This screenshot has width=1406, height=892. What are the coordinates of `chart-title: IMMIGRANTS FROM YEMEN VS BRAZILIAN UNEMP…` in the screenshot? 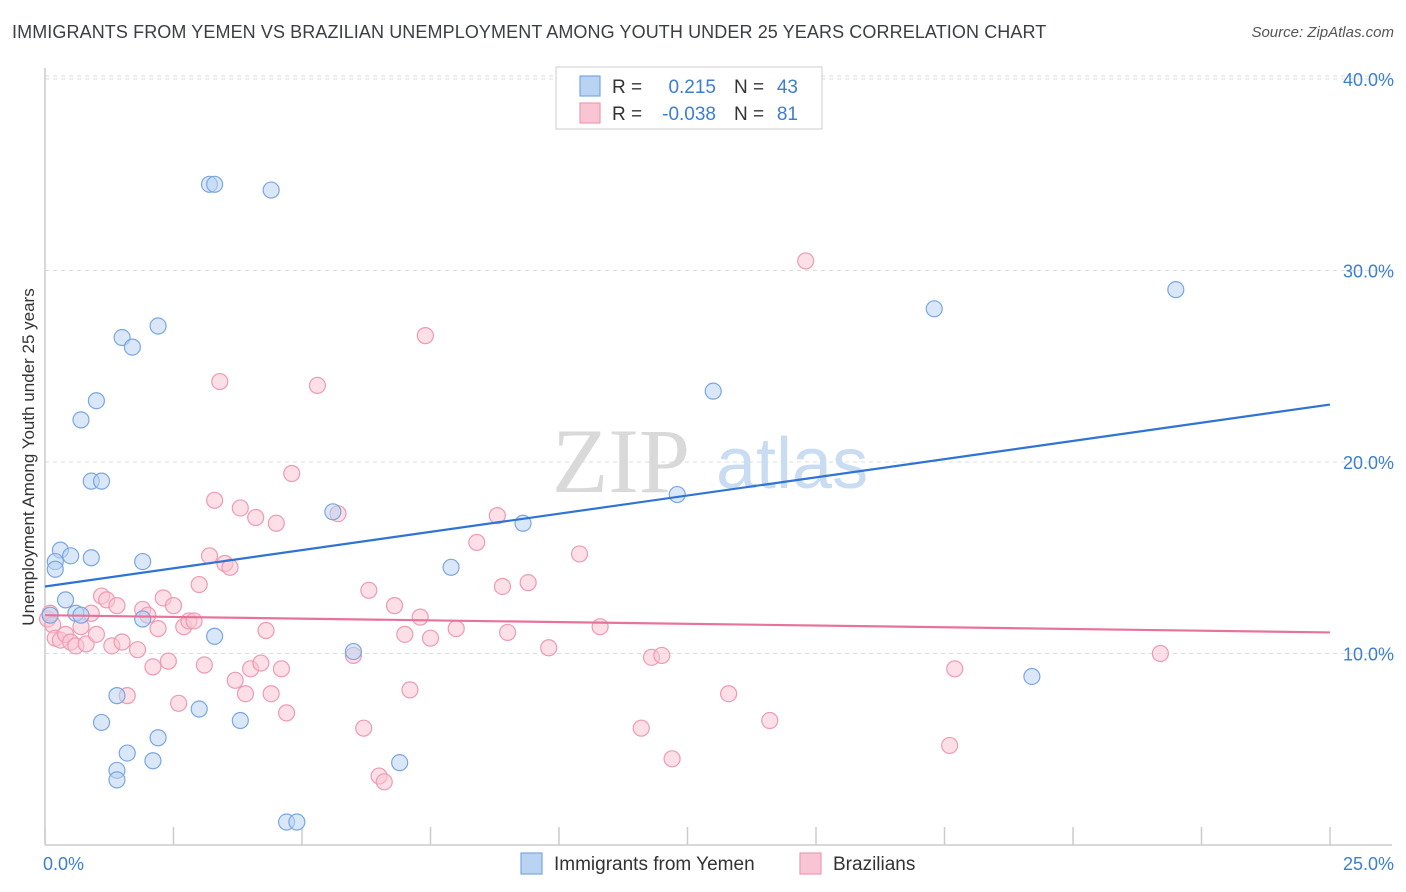 It's located at (529, 32).